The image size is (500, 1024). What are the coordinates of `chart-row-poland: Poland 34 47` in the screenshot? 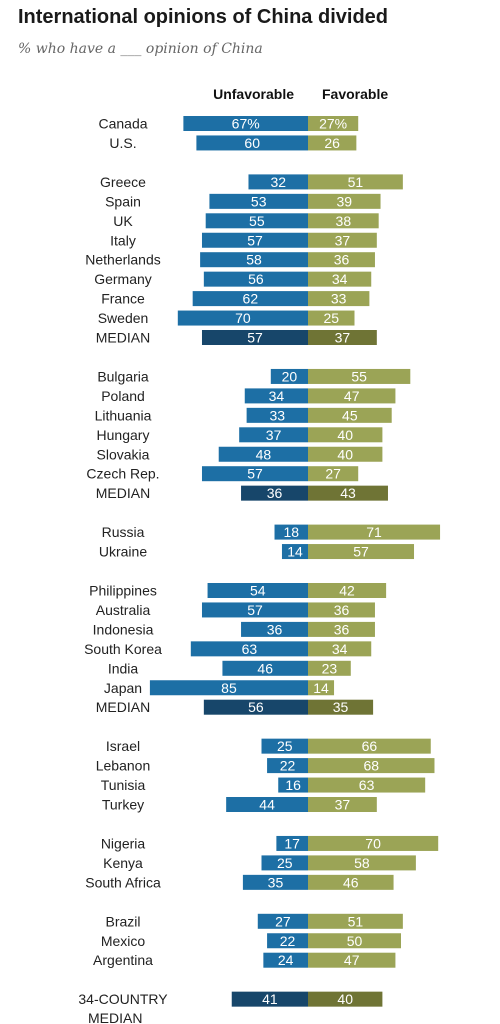 It's located at (248, 396).